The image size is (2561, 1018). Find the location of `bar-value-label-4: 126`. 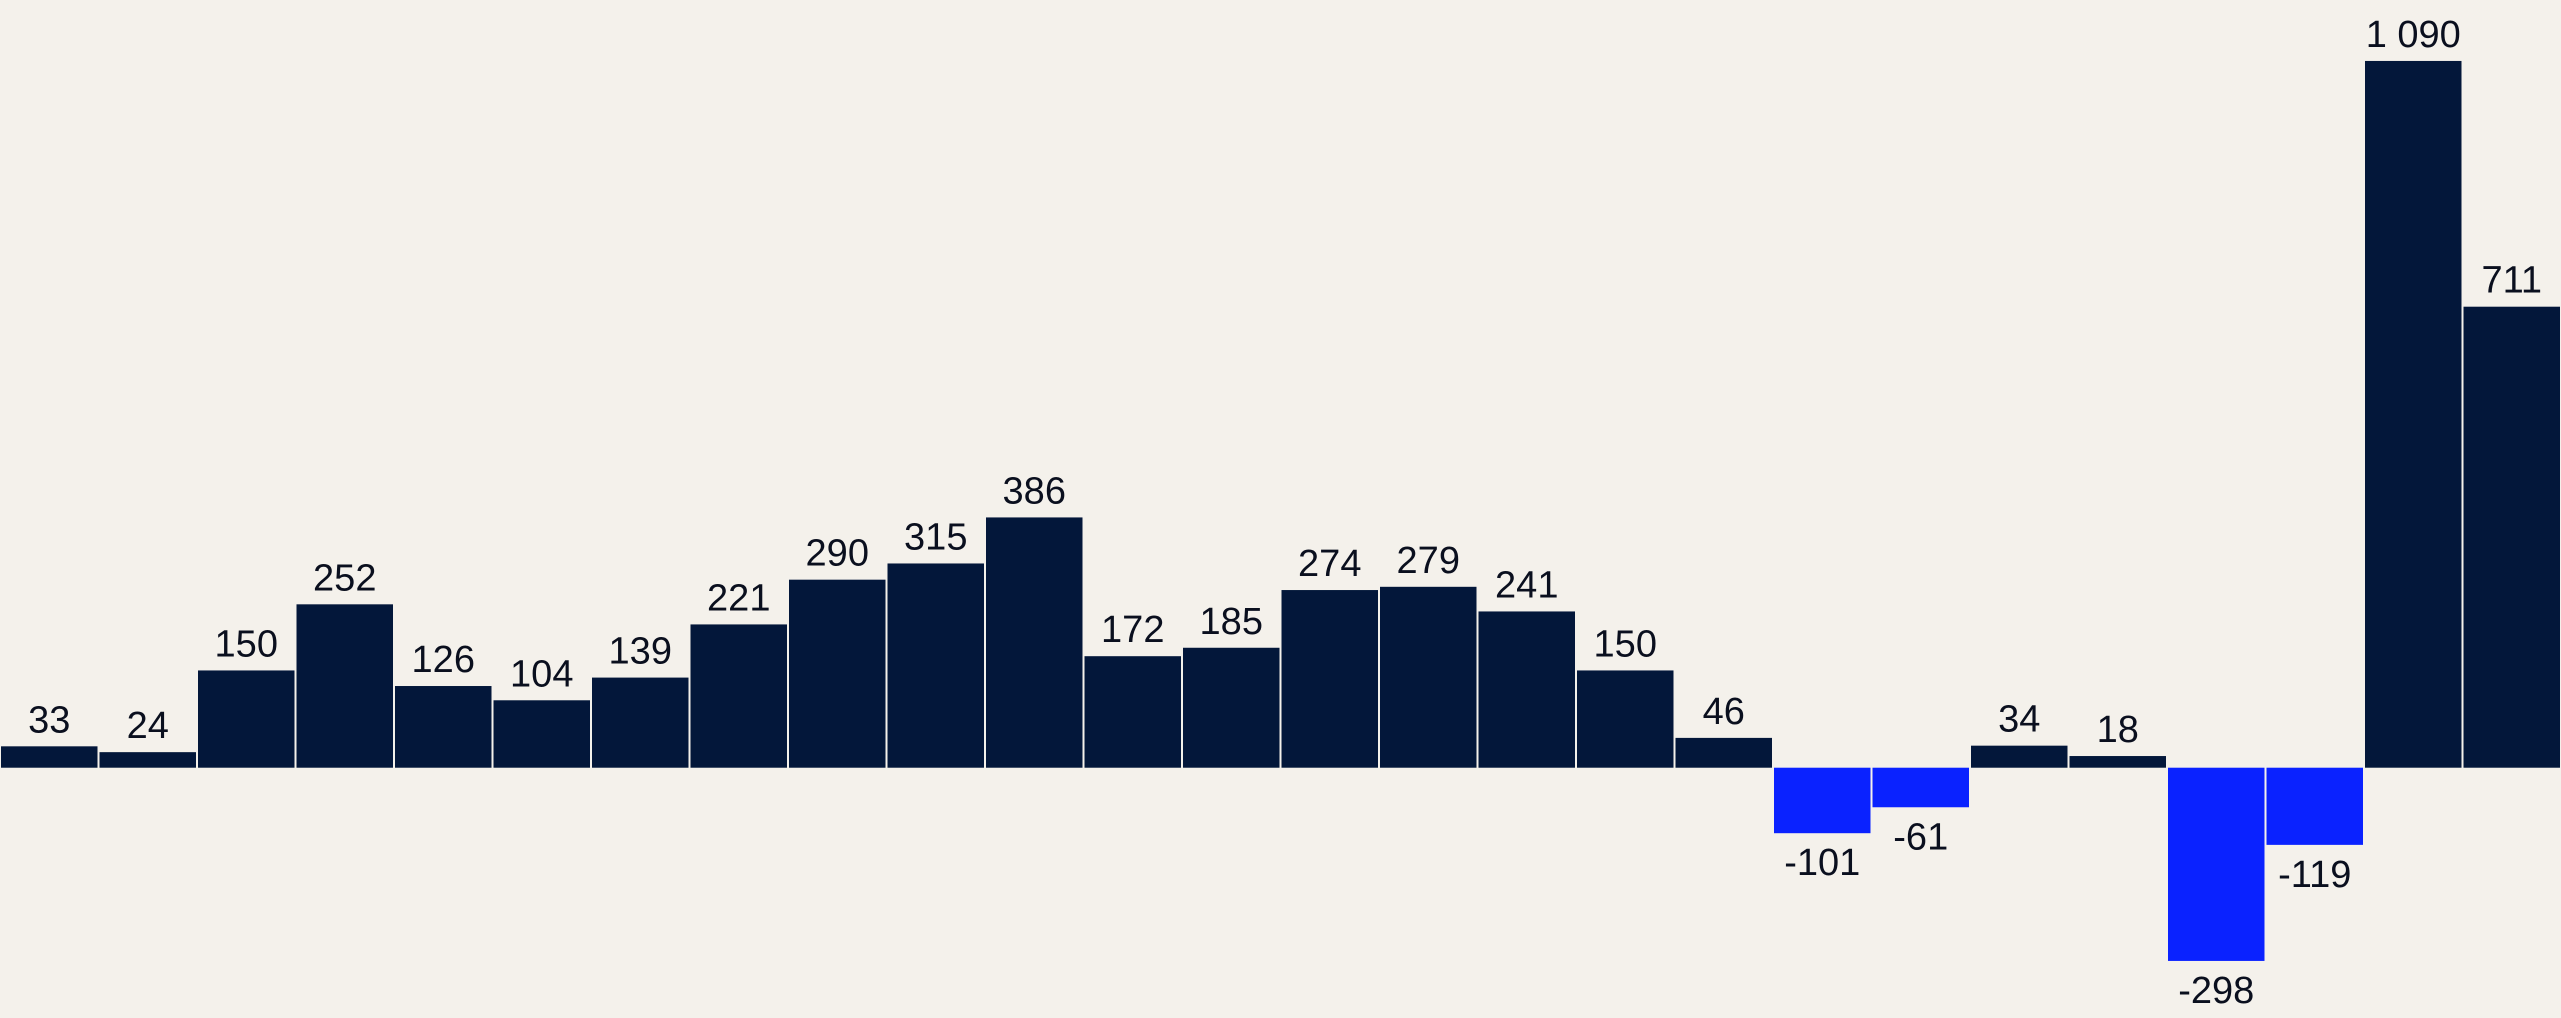

bar-value-label-4: 126 is located at coordinates (443, 660).